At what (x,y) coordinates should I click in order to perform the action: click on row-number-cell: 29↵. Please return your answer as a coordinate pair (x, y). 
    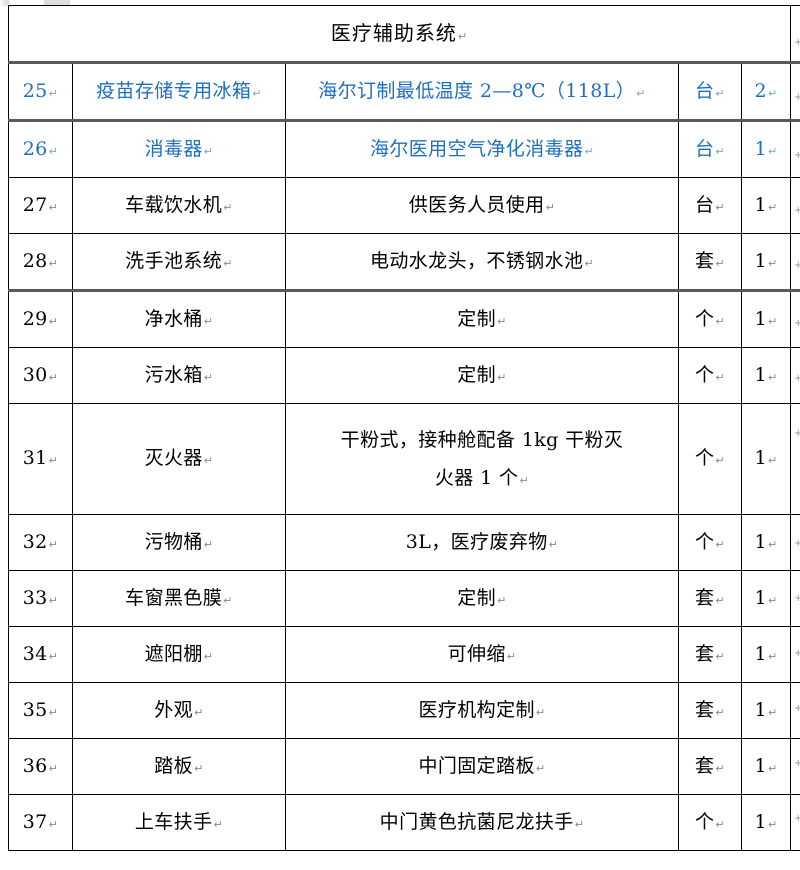
    Looking at the image, I should click on (40, 319).